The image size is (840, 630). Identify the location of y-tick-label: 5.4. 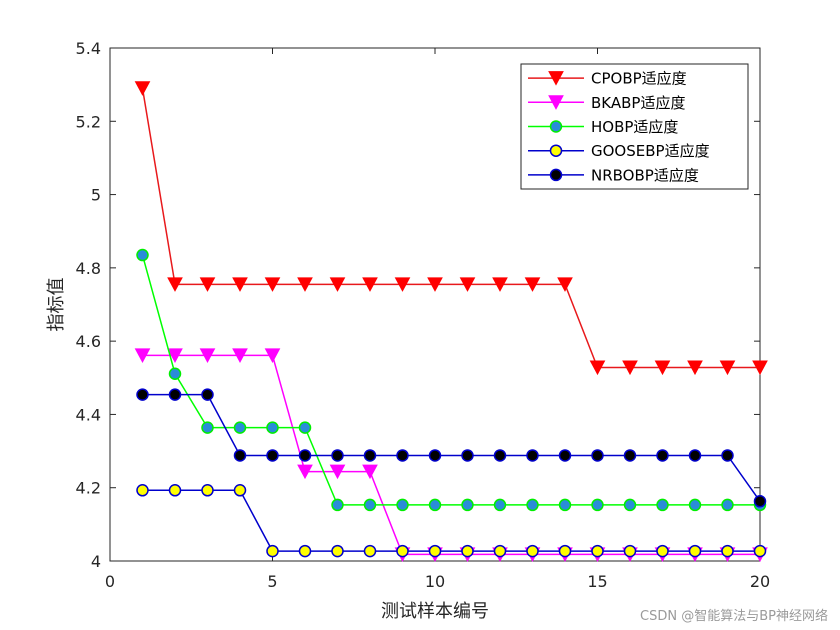
(88, 48).